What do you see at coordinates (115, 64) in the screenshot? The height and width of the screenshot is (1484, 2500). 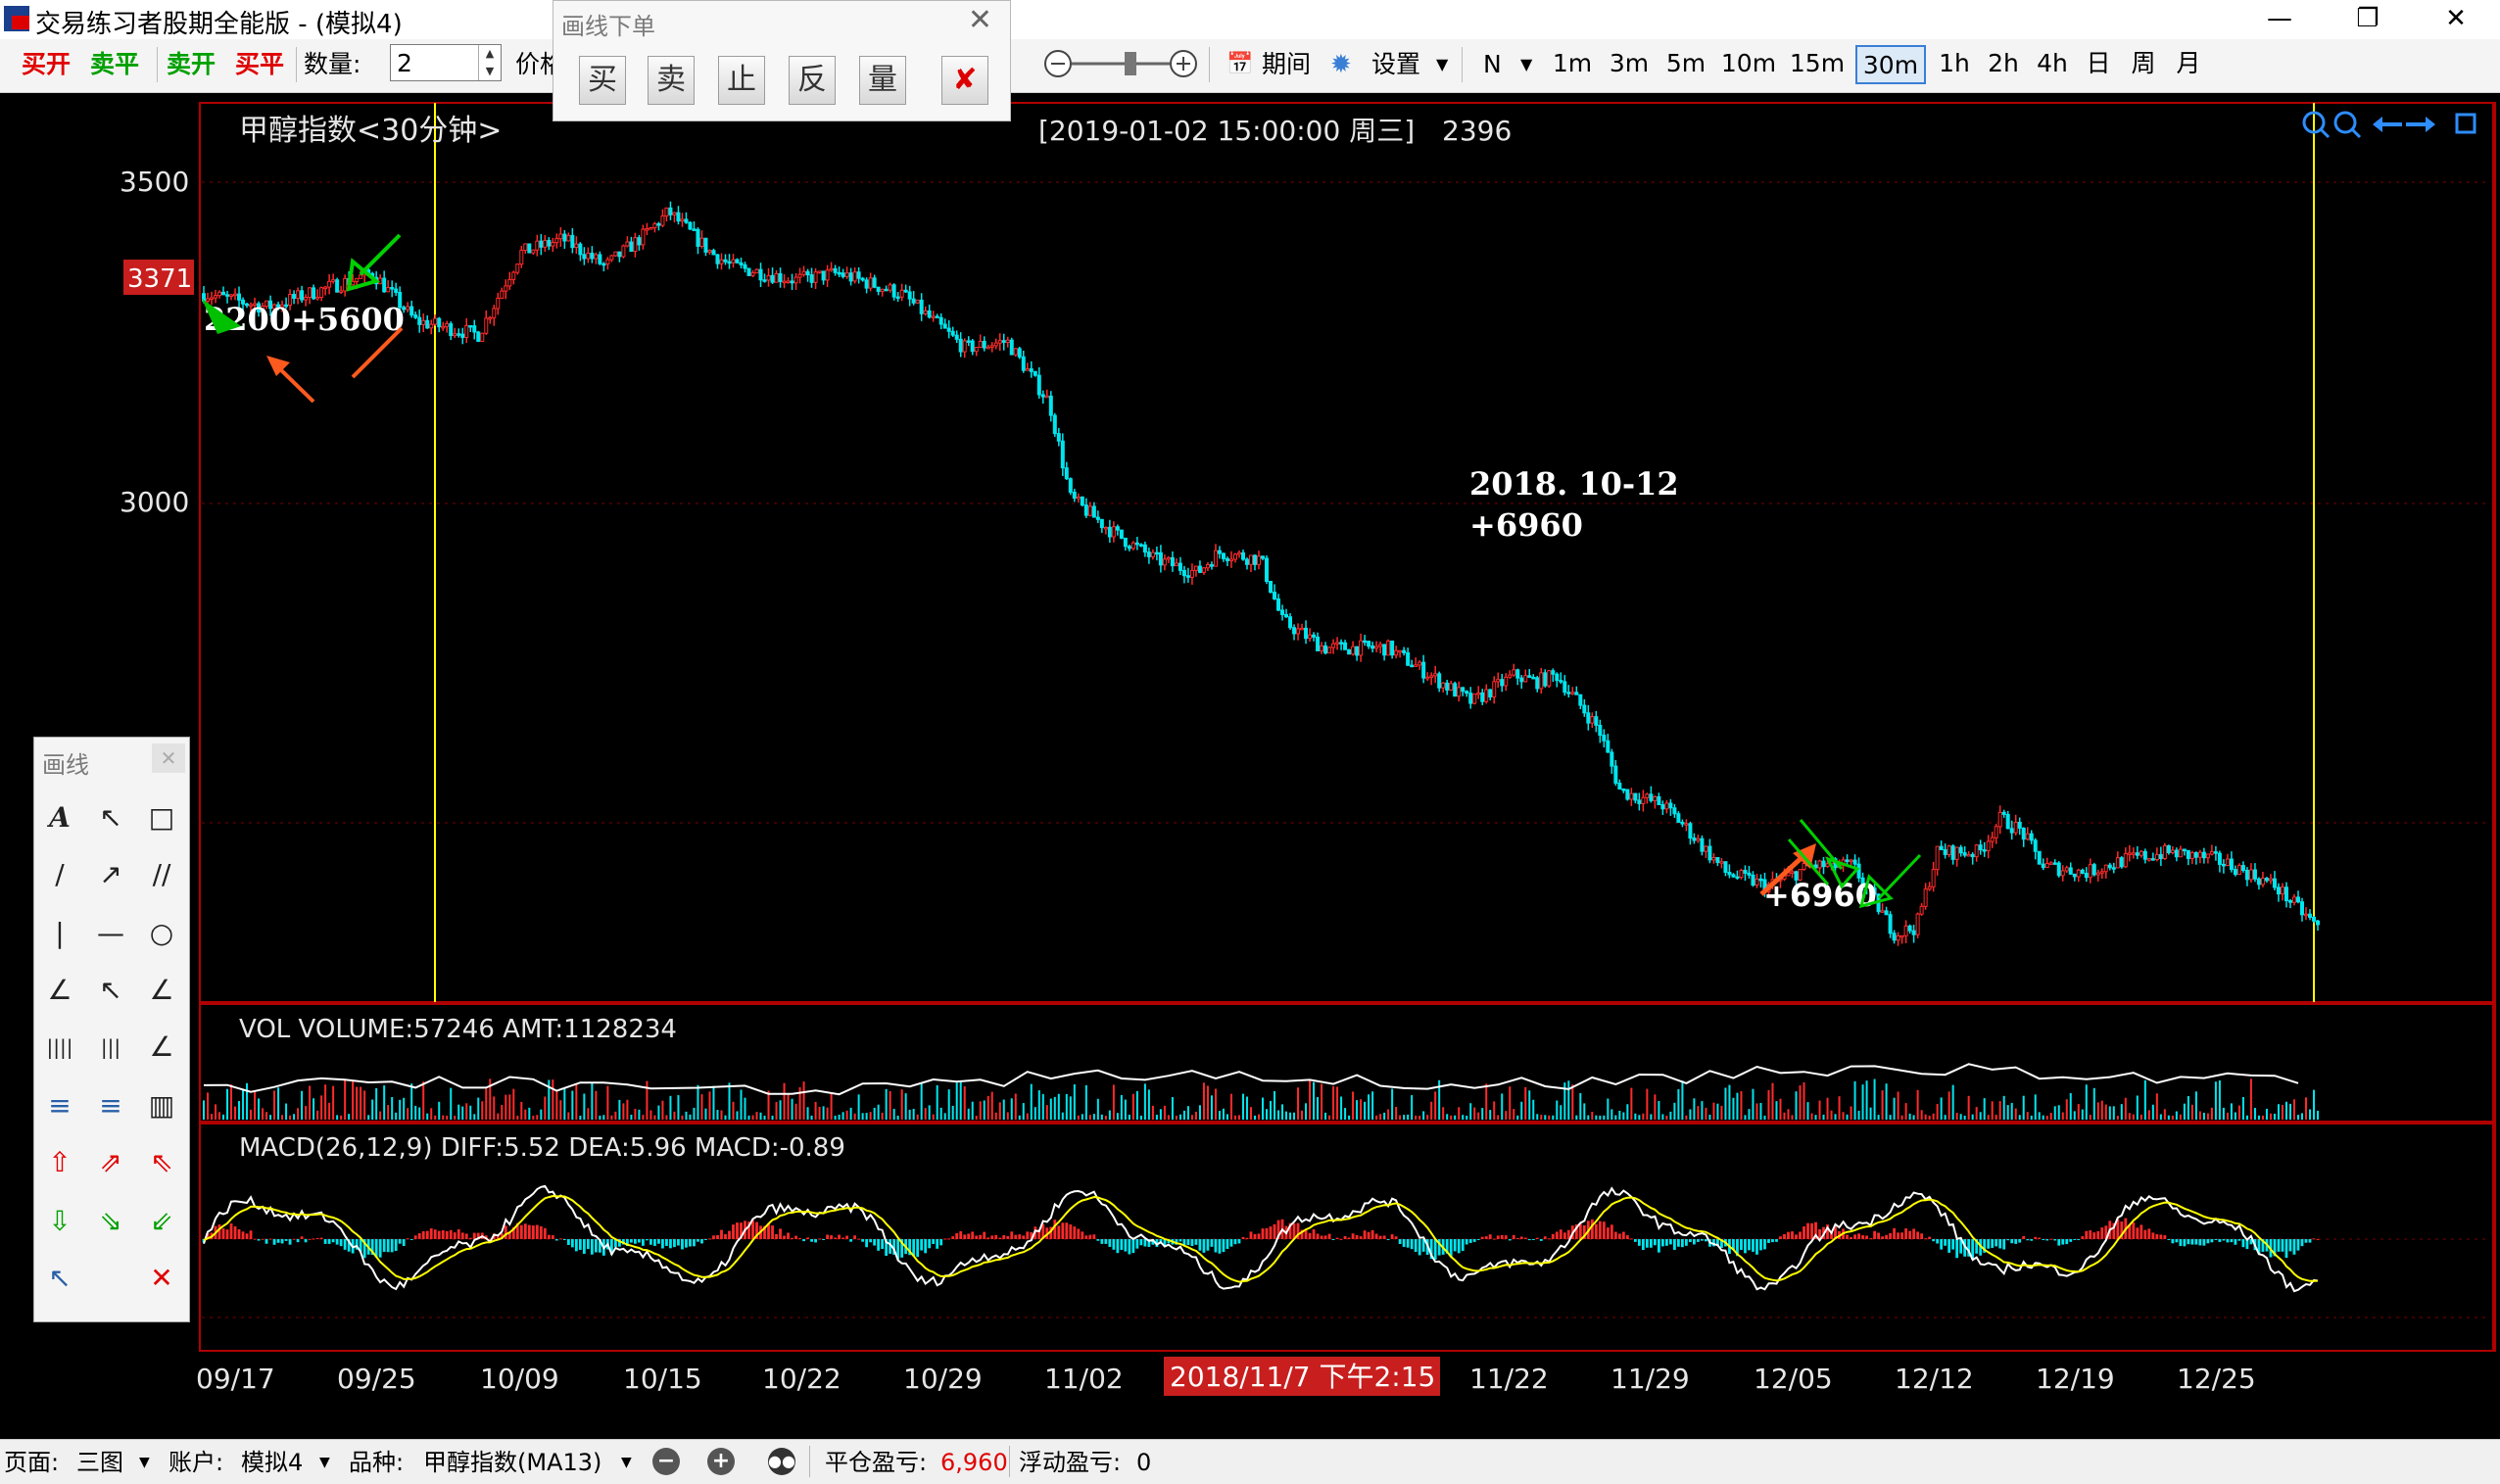 I see `sell-close-button: 卖平` at bounding box center [115, 64].